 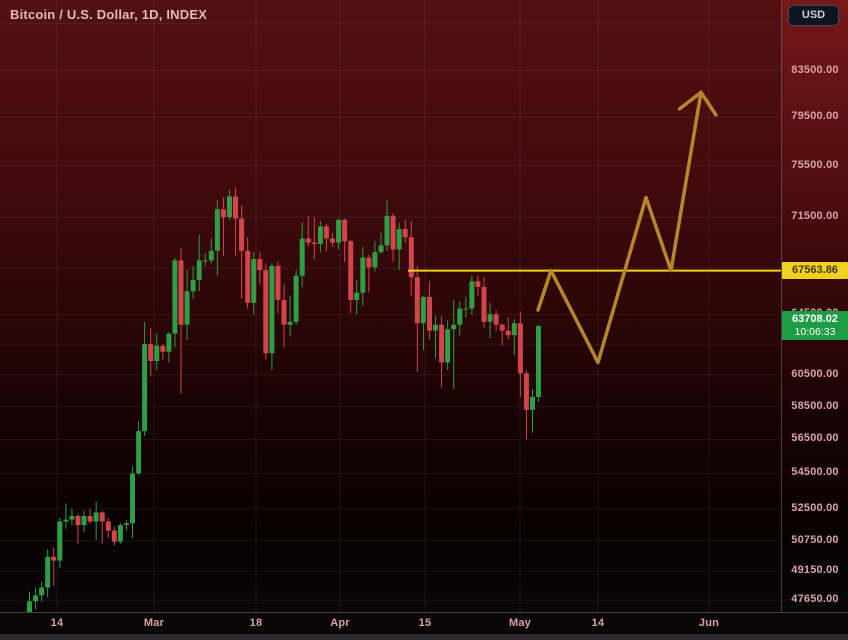 What do you see at coordinates (815, 599) in the screenshot?
I see `price-axis-label: 47650.00` at bounding box center [815, 599].